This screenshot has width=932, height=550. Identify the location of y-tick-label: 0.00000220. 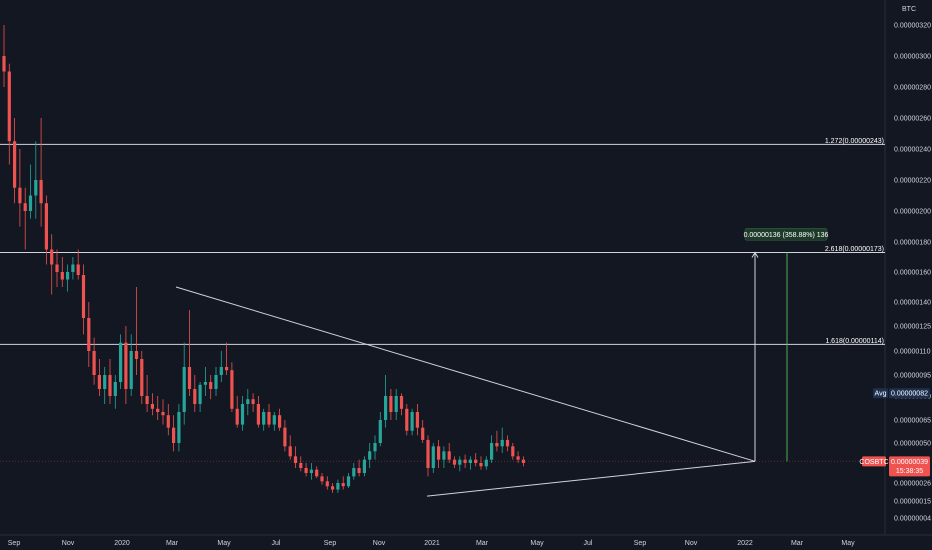
(912, 181).